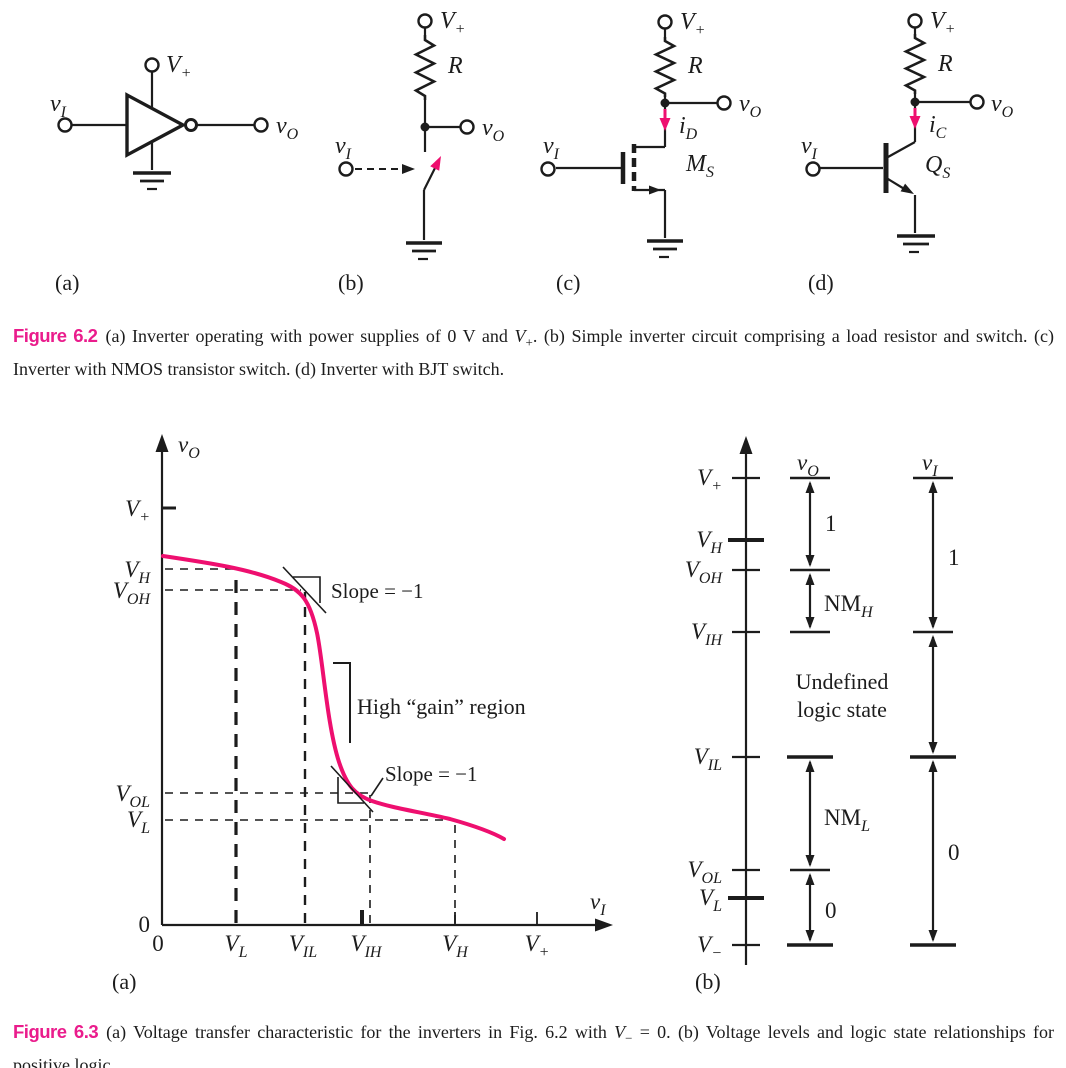  I want to click on level-label-voh: VOH, so click(704, 572).